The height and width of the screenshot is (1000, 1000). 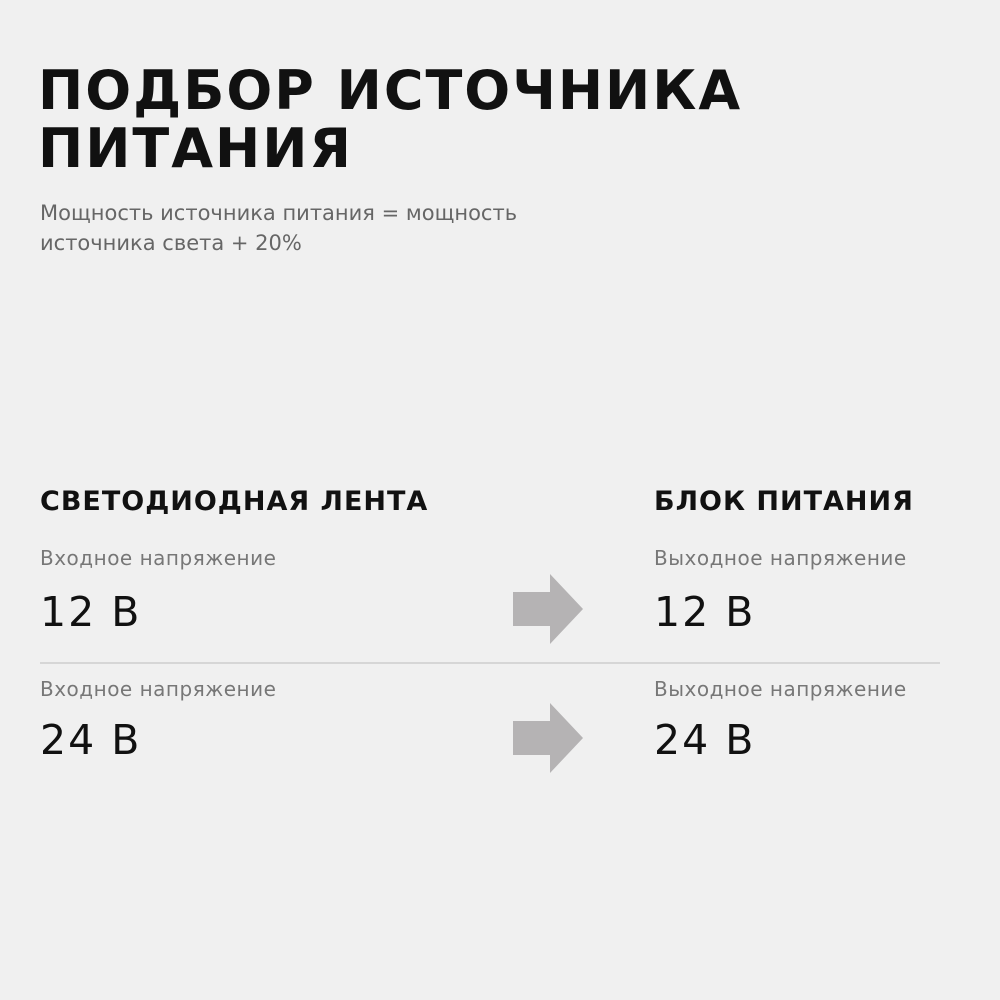 What do you see at coordinates (784, 501) in the screenshot?
I see `power-supply-header: БЛОК ПИТАНИЯ` at bounding box center [784, 501].